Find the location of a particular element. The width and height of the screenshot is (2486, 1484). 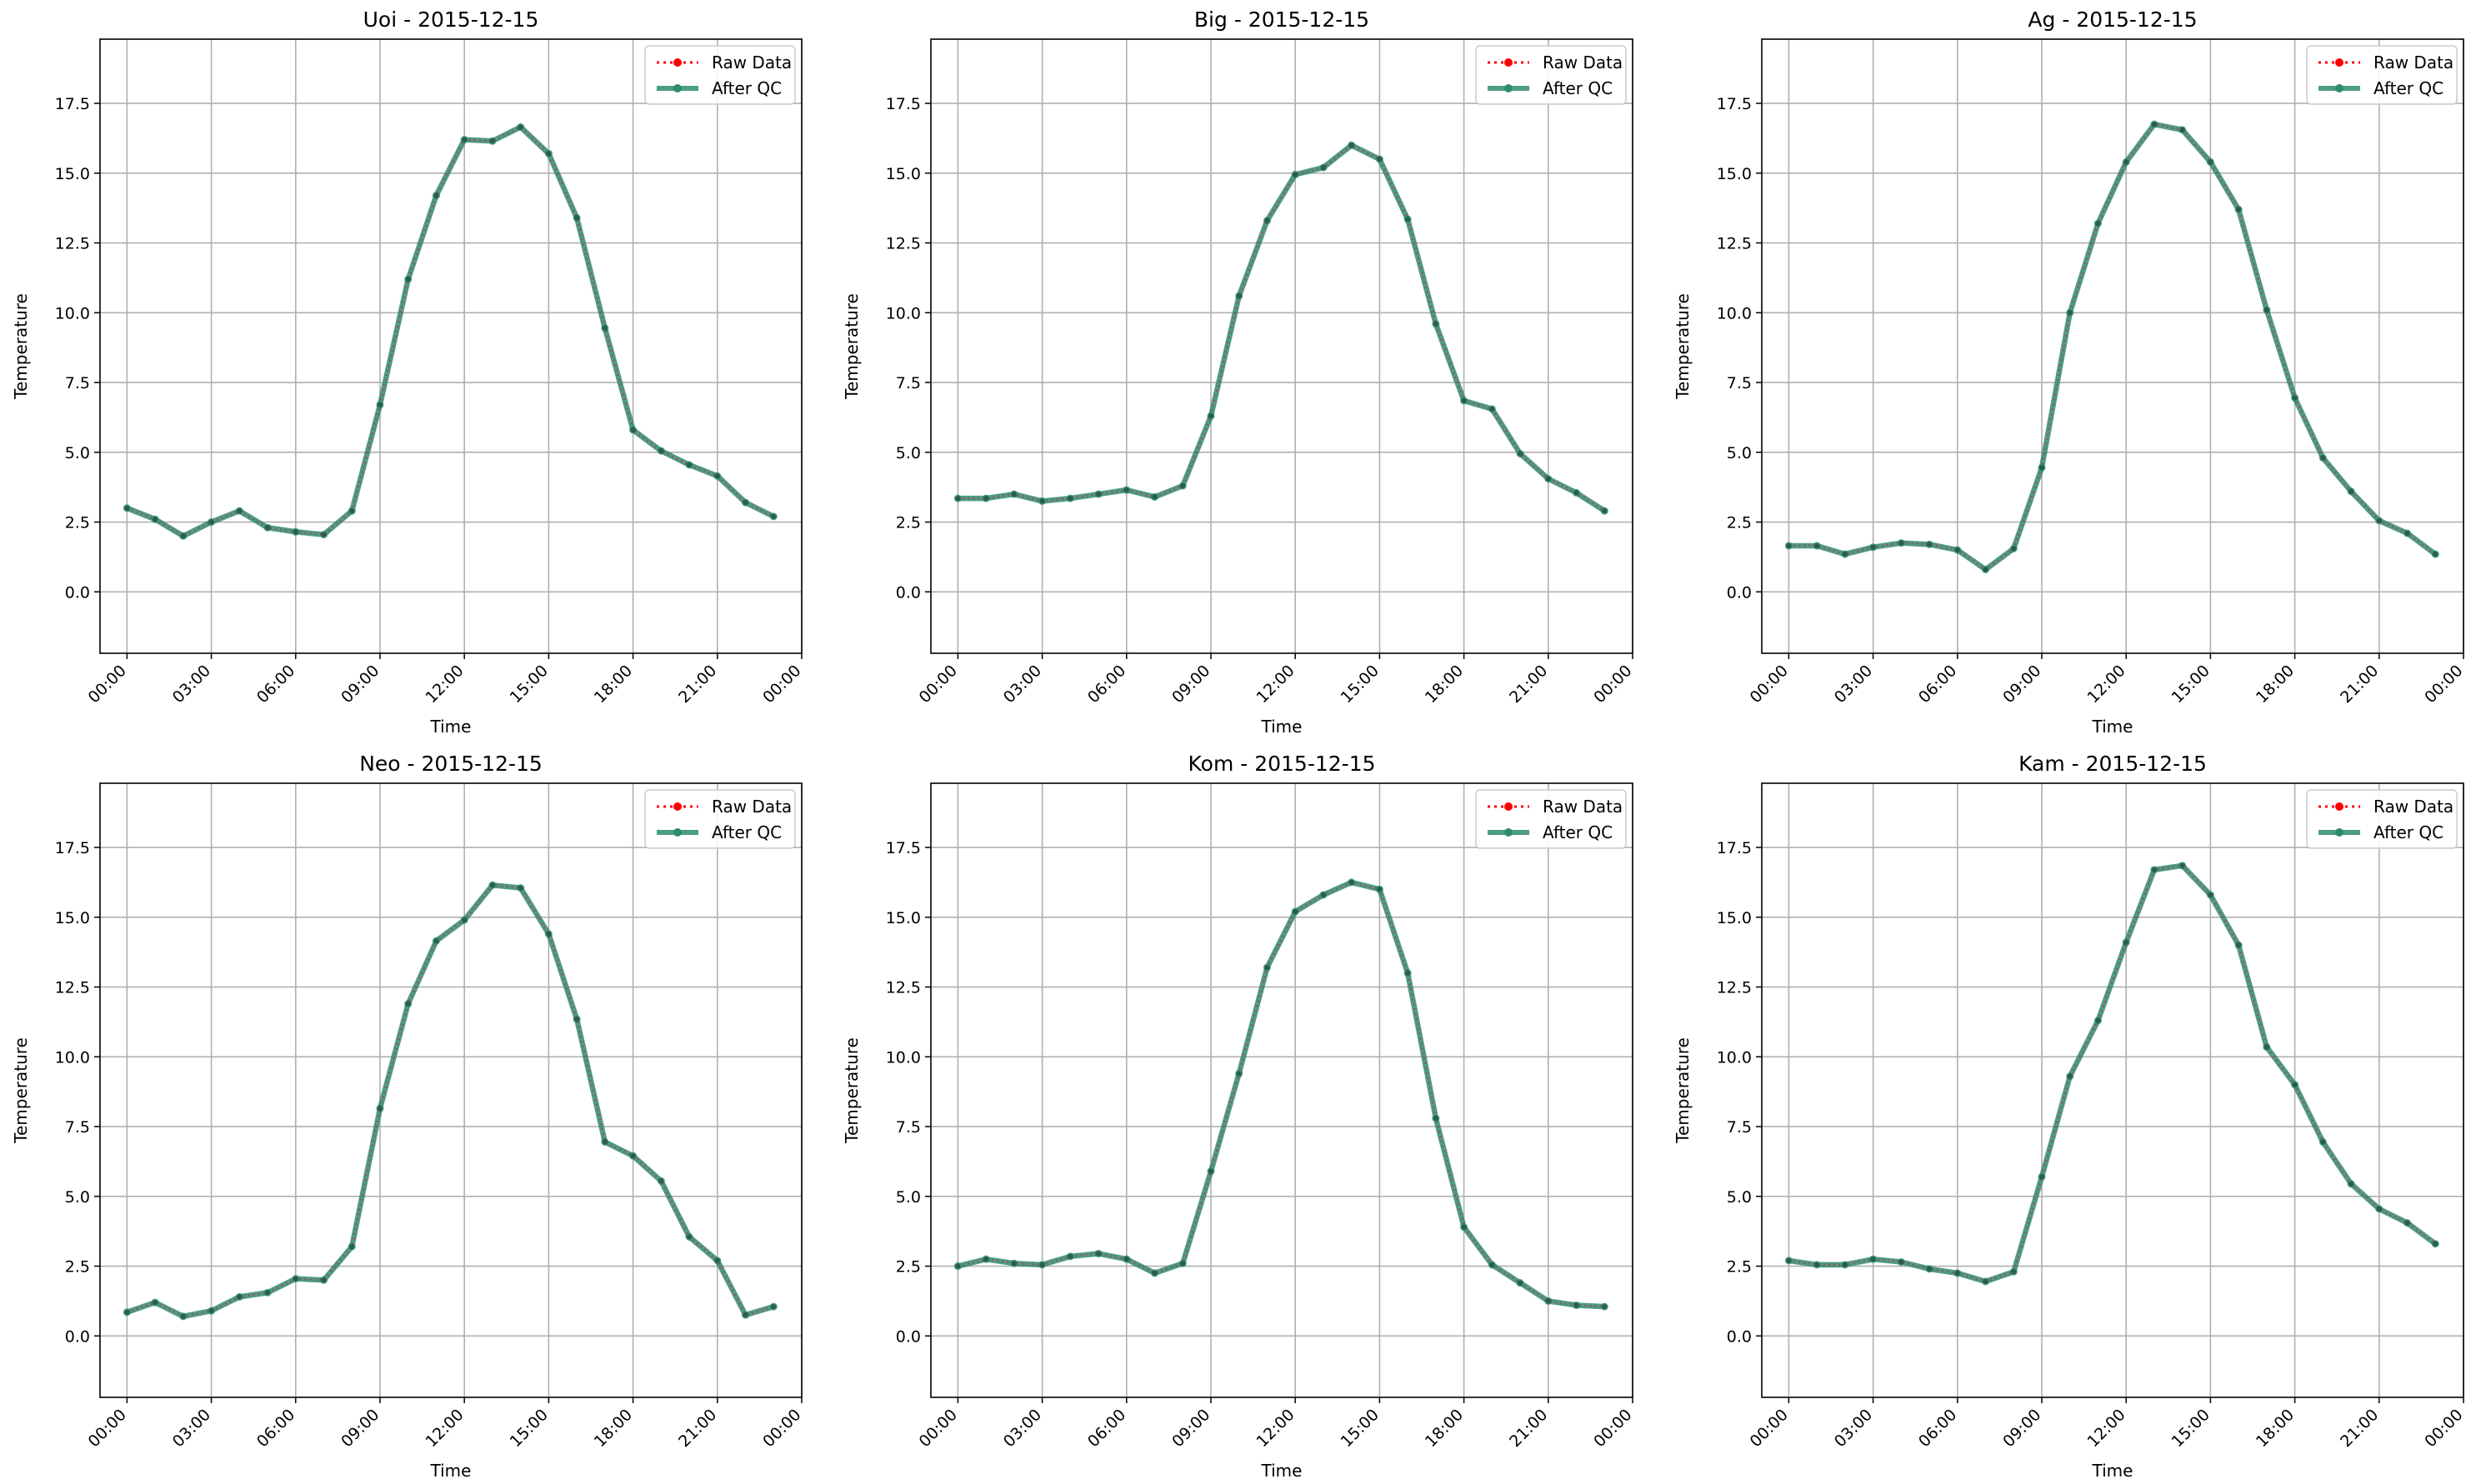

series-line-after-qc is located at coordinates (1281, 1094).